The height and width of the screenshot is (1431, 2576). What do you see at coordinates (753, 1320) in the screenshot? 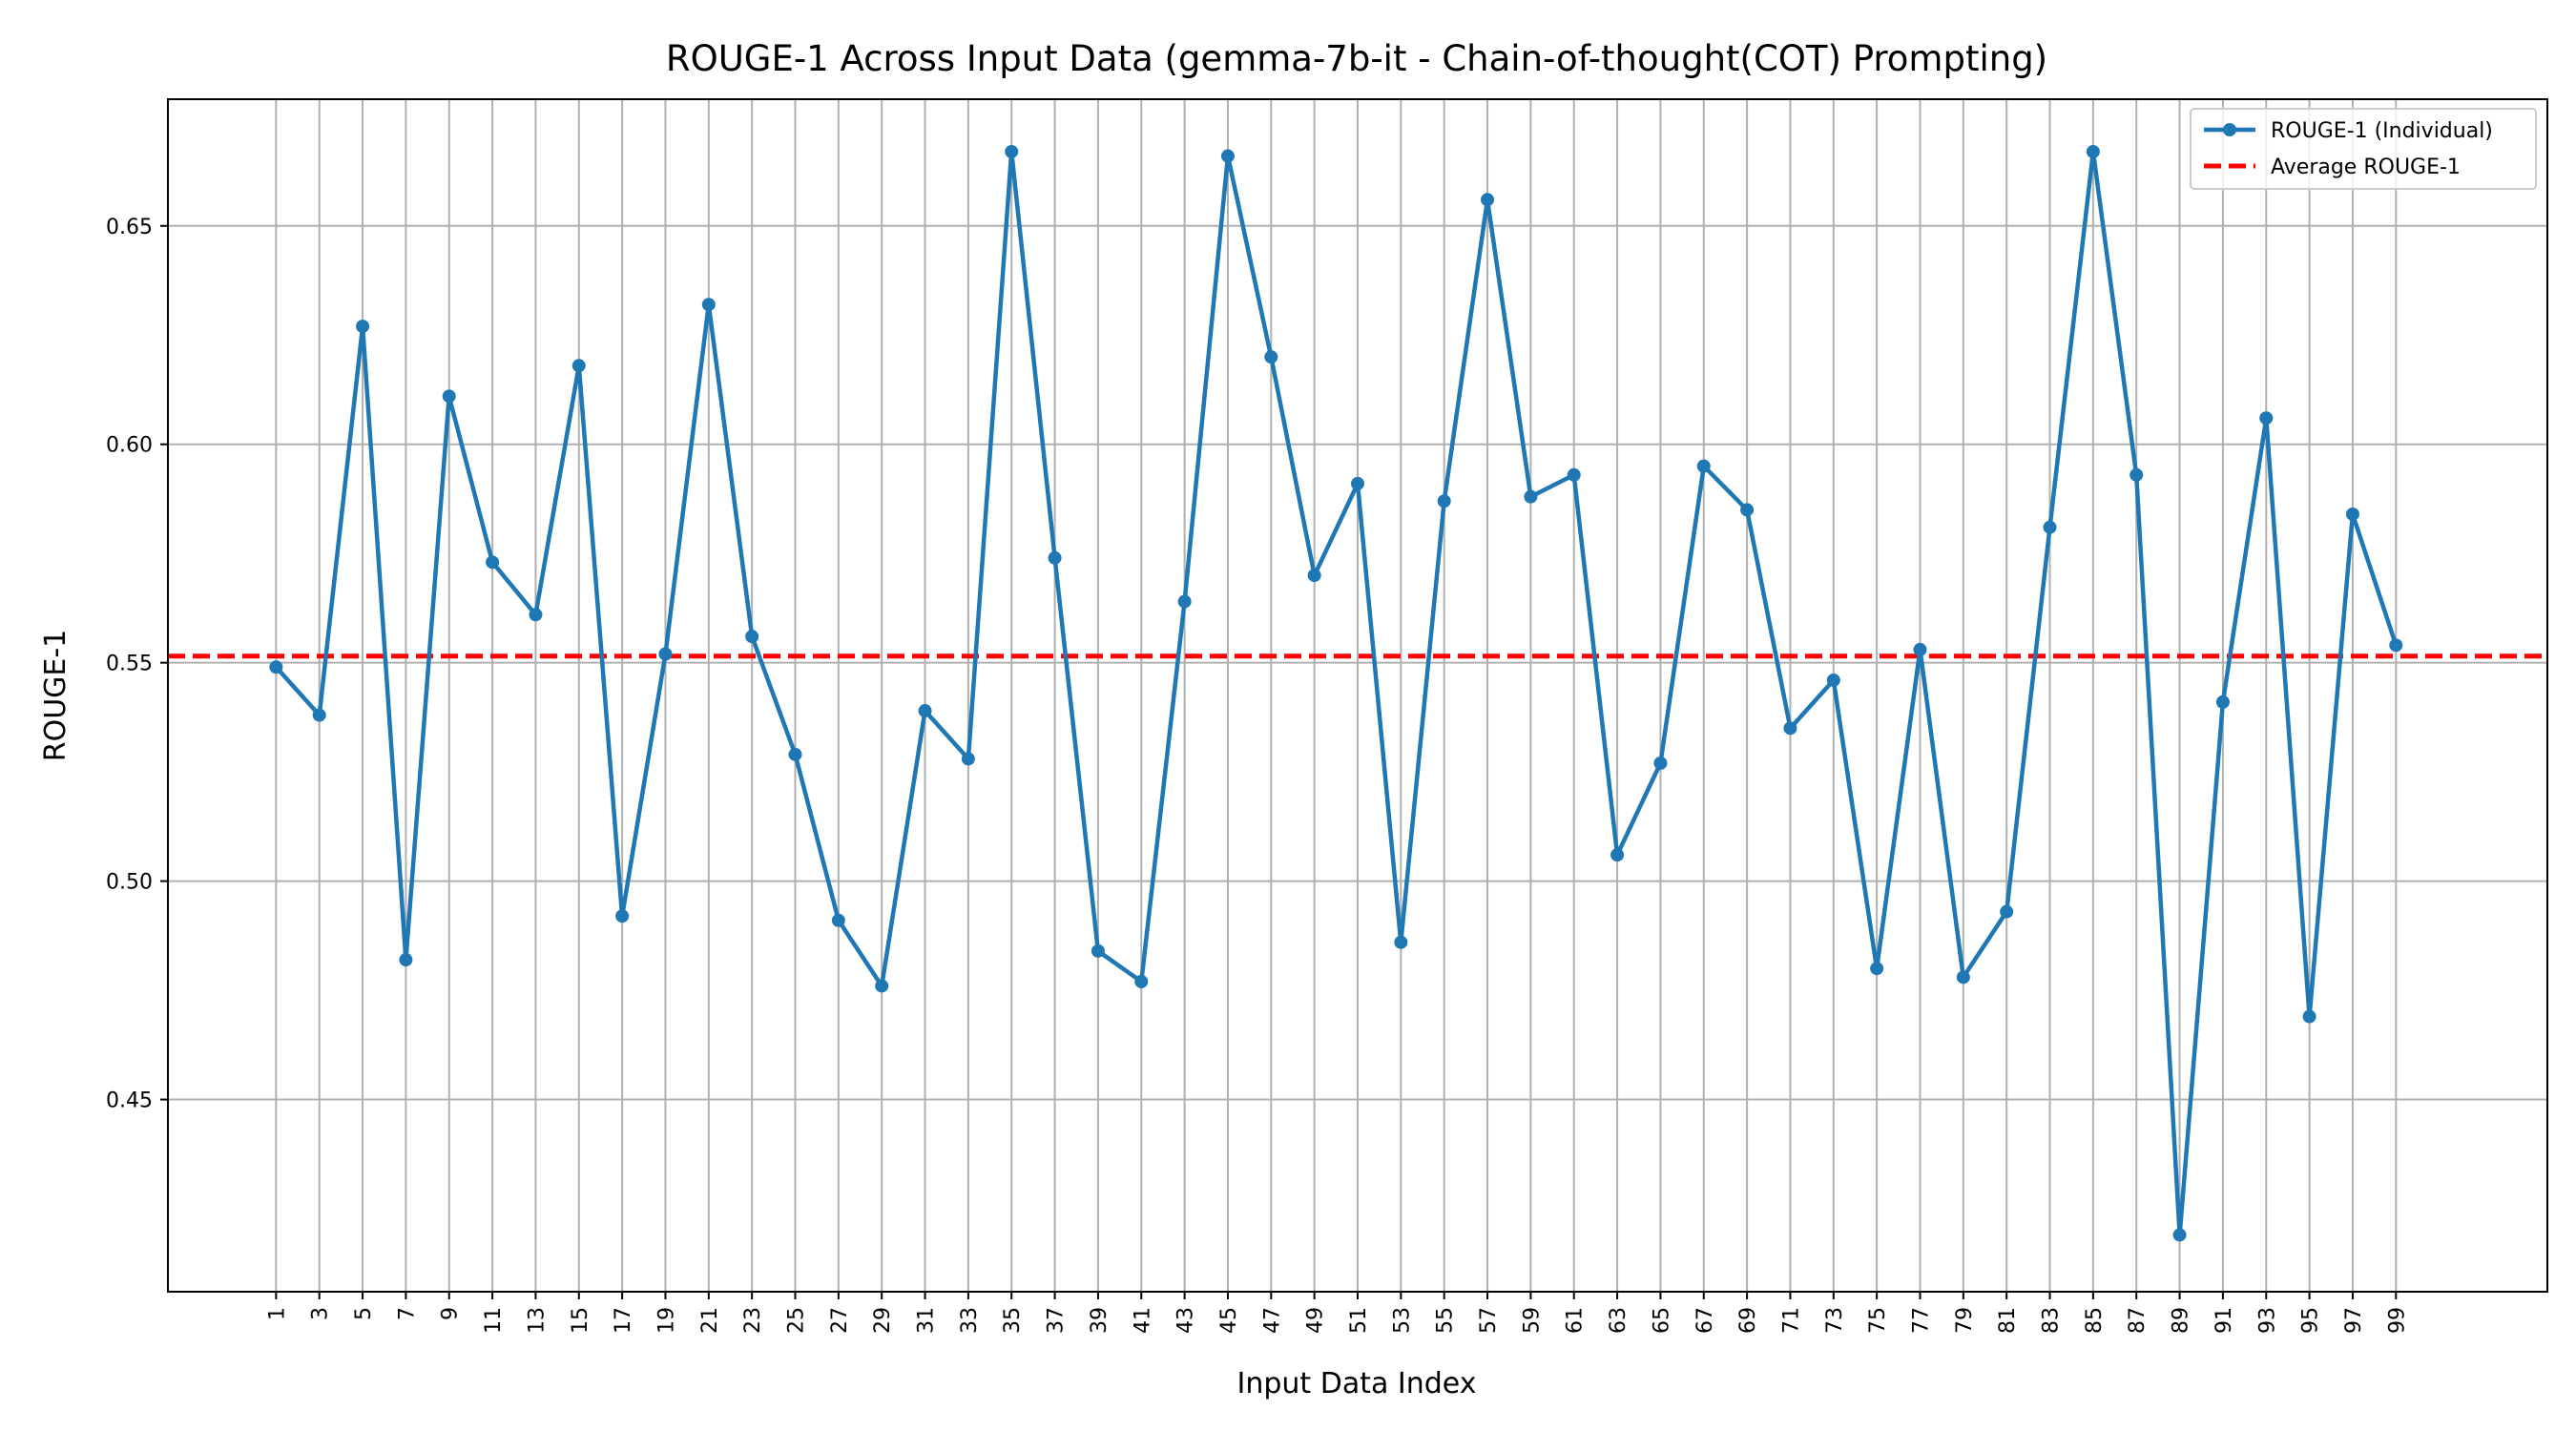
I see `x-tick-label: 23` at bounding box center [753, 1320].